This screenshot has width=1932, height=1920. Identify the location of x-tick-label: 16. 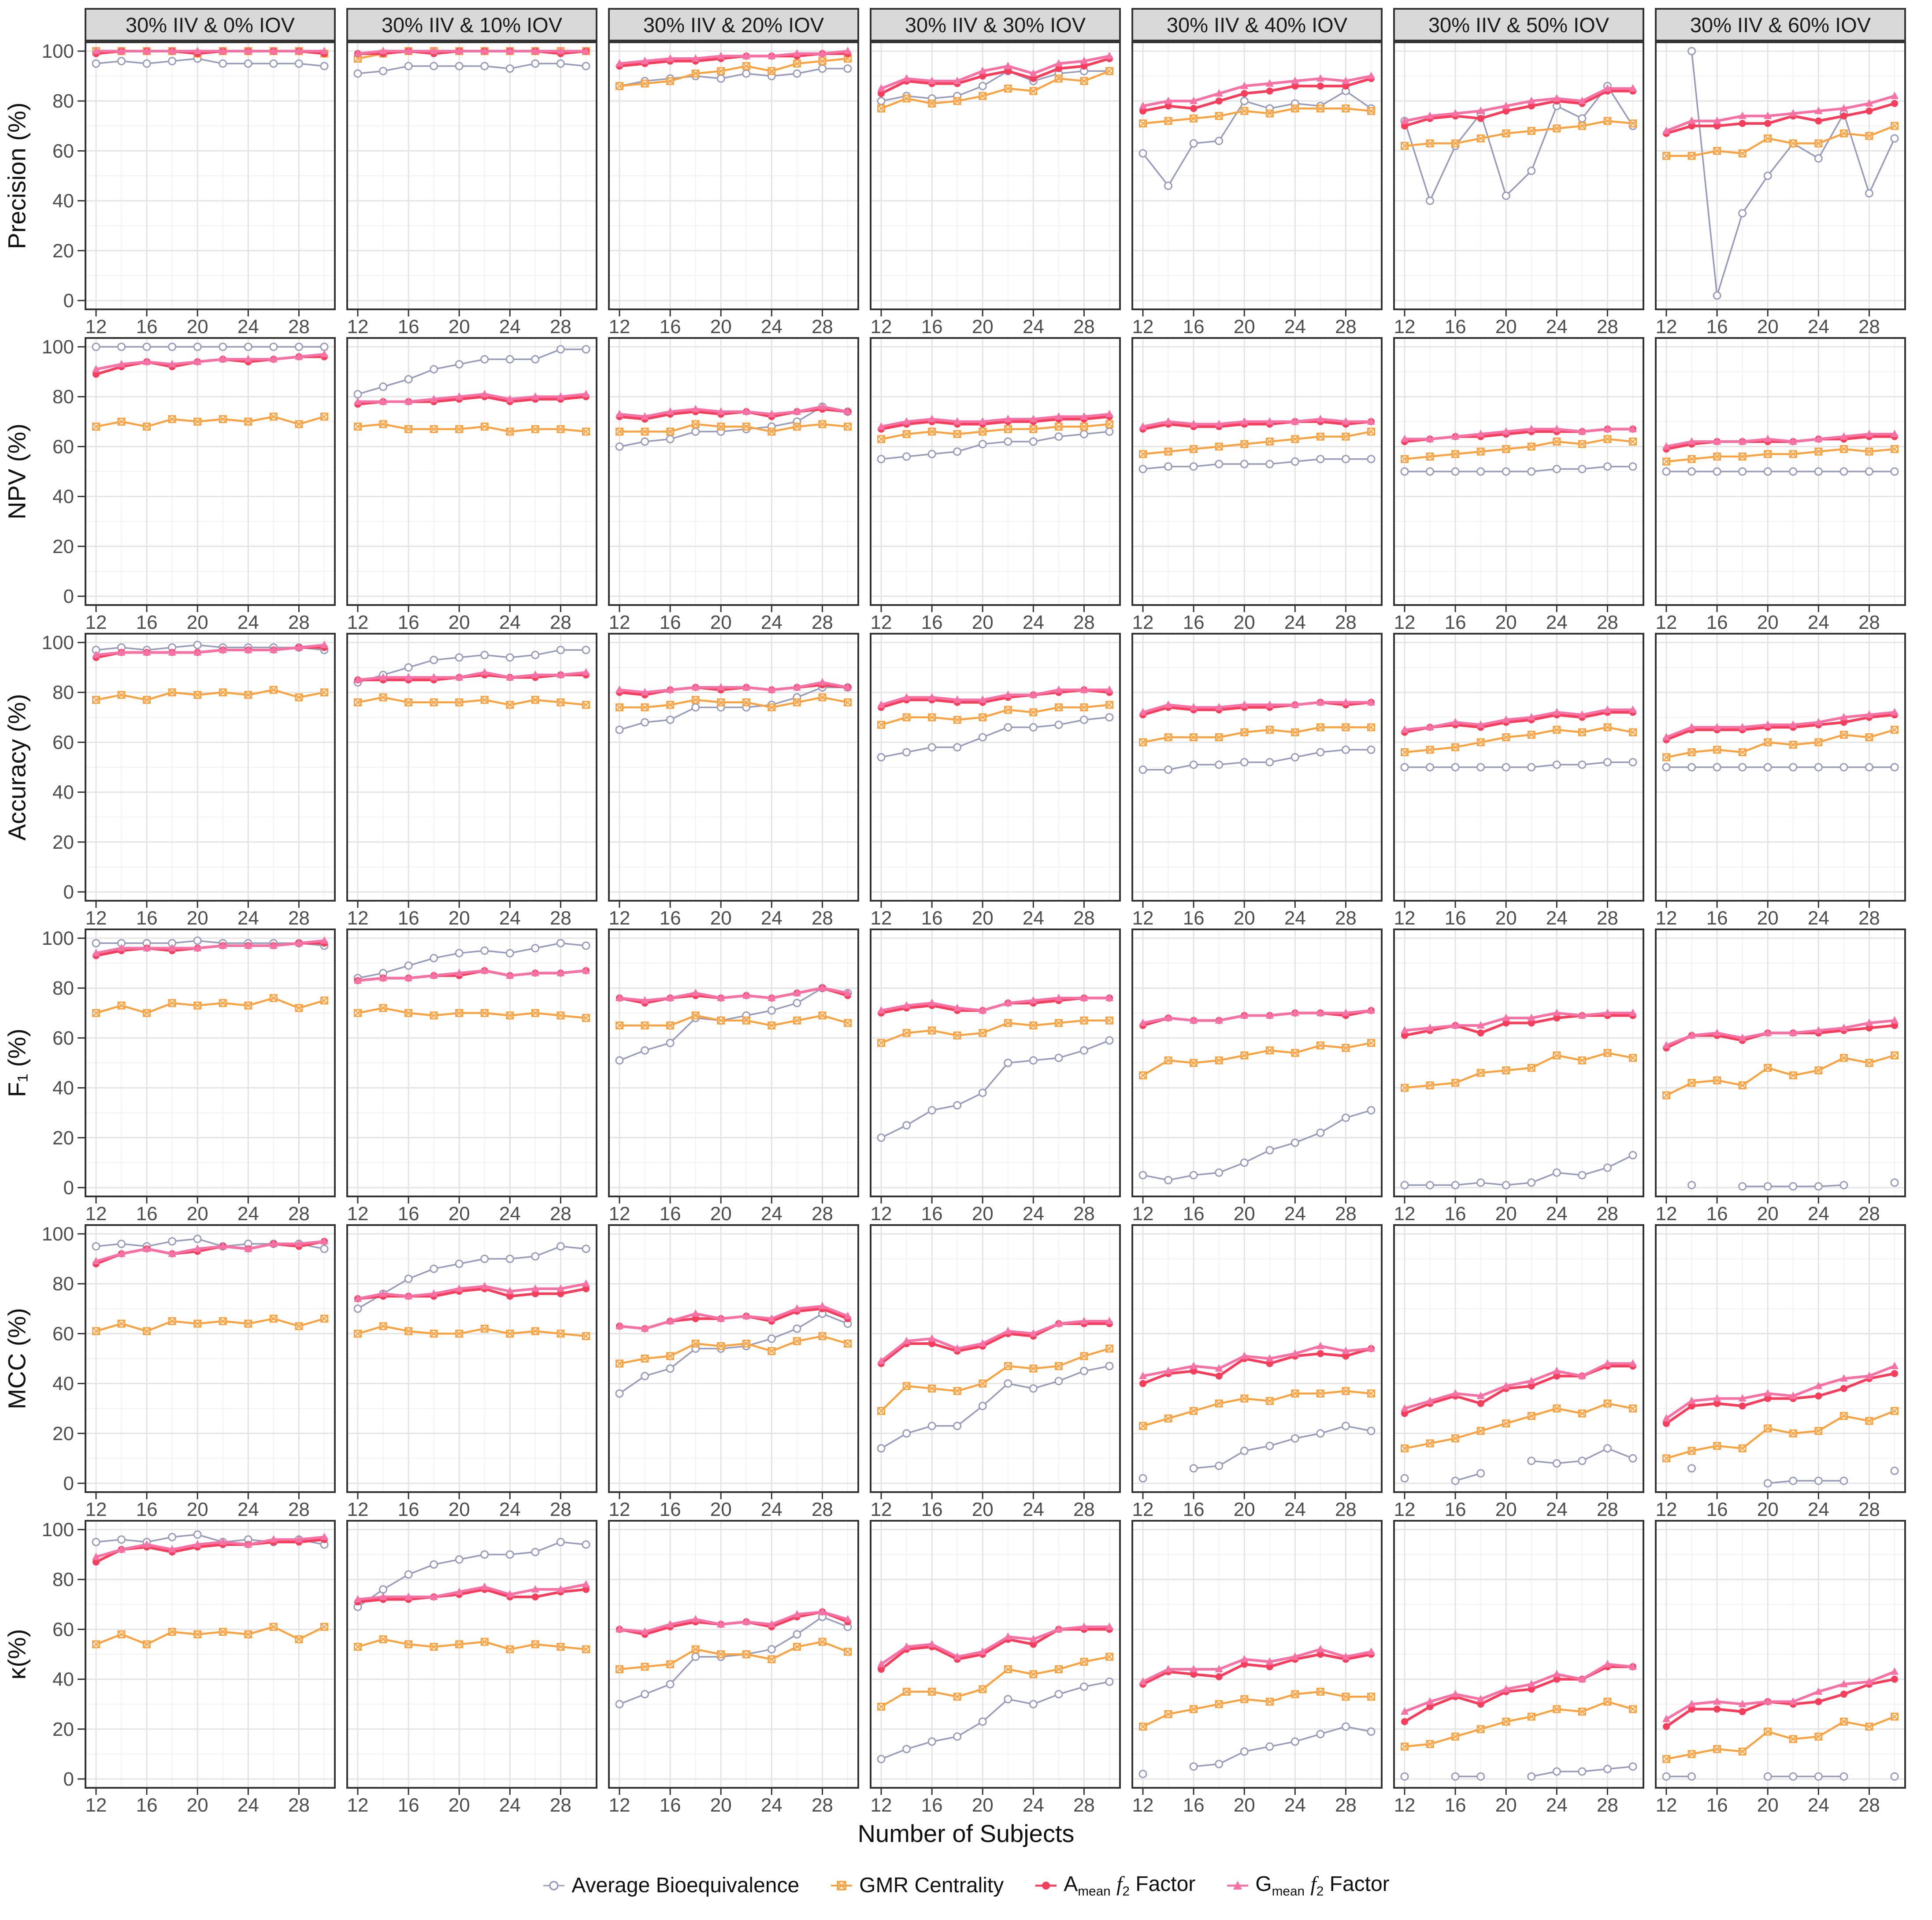
(1717, 1803).